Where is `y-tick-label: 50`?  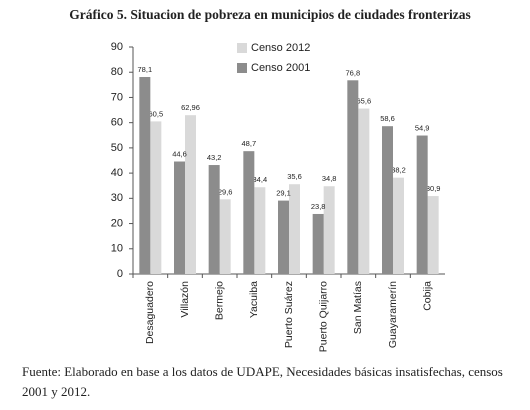 y-tick-label: 50 is located at coordinates (117, 148).